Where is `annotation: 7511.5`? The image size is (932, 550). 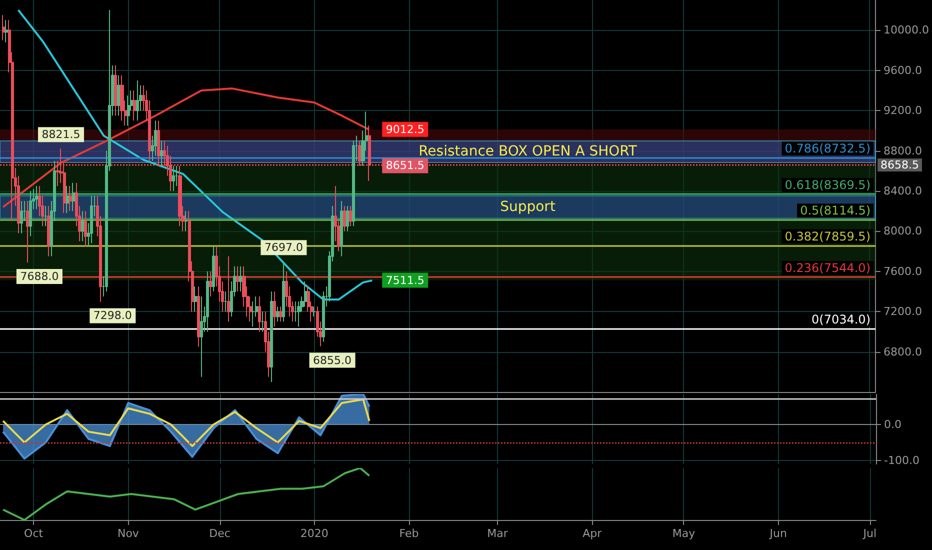 annotation: 7511.5 is located at coordinates (405, 280).